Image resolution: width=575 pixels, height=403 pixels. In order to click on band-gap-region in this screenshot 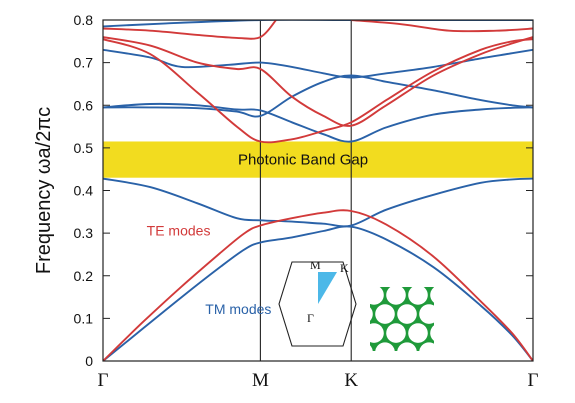, I will do `click(318, 159)`.